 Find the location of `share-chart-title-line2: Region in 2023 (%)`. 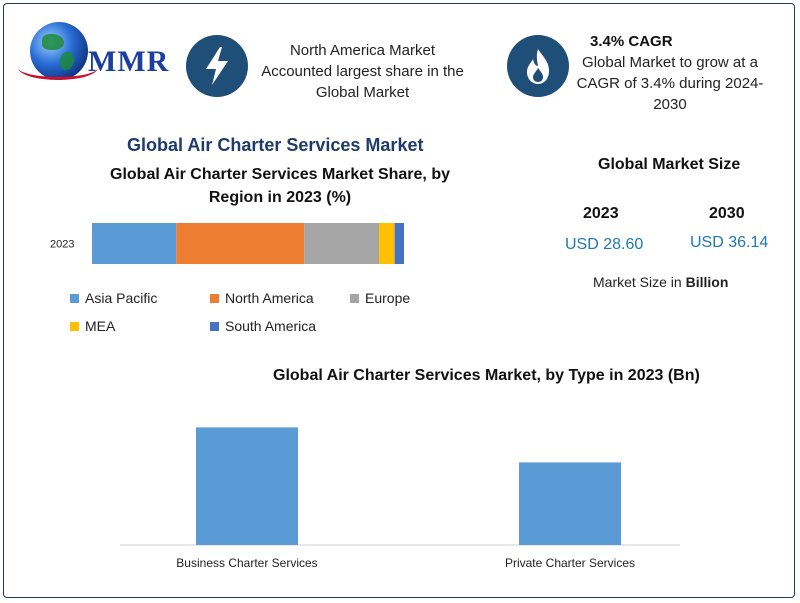

share-chart-title-line2: Region in 2023 (%) is located at coordinates (280, 197).